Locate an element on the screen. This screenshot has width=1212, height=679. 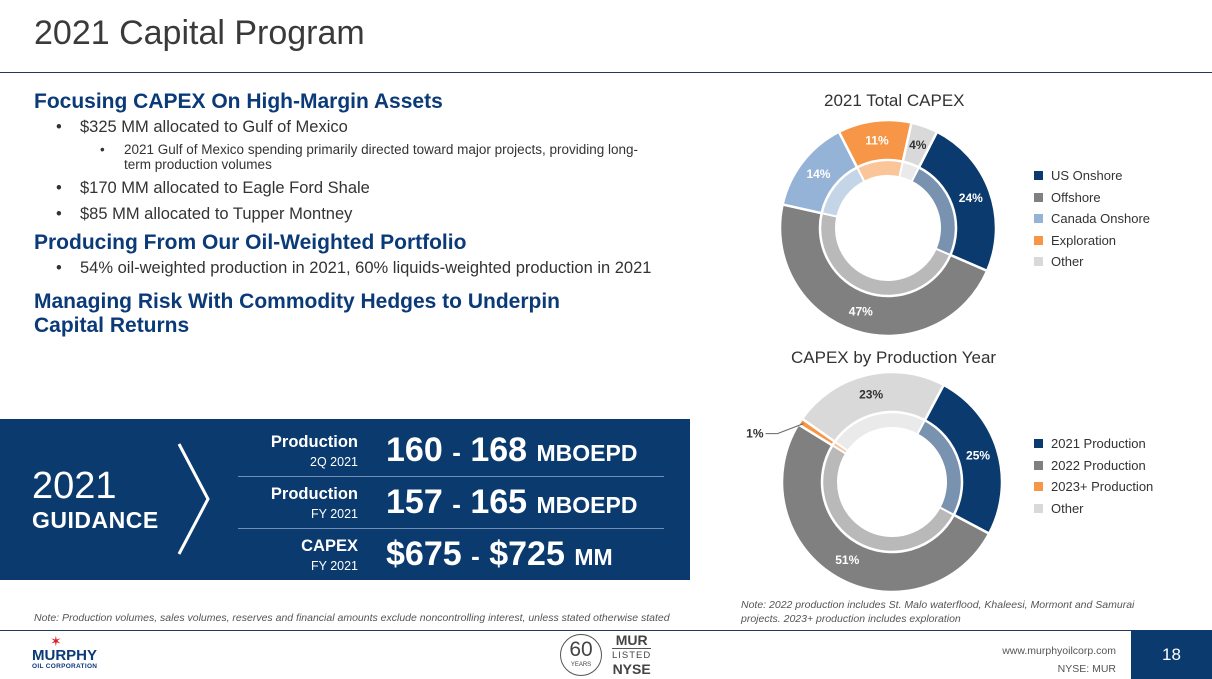
star-icon: ✶ is located at coordinates (56, 641).